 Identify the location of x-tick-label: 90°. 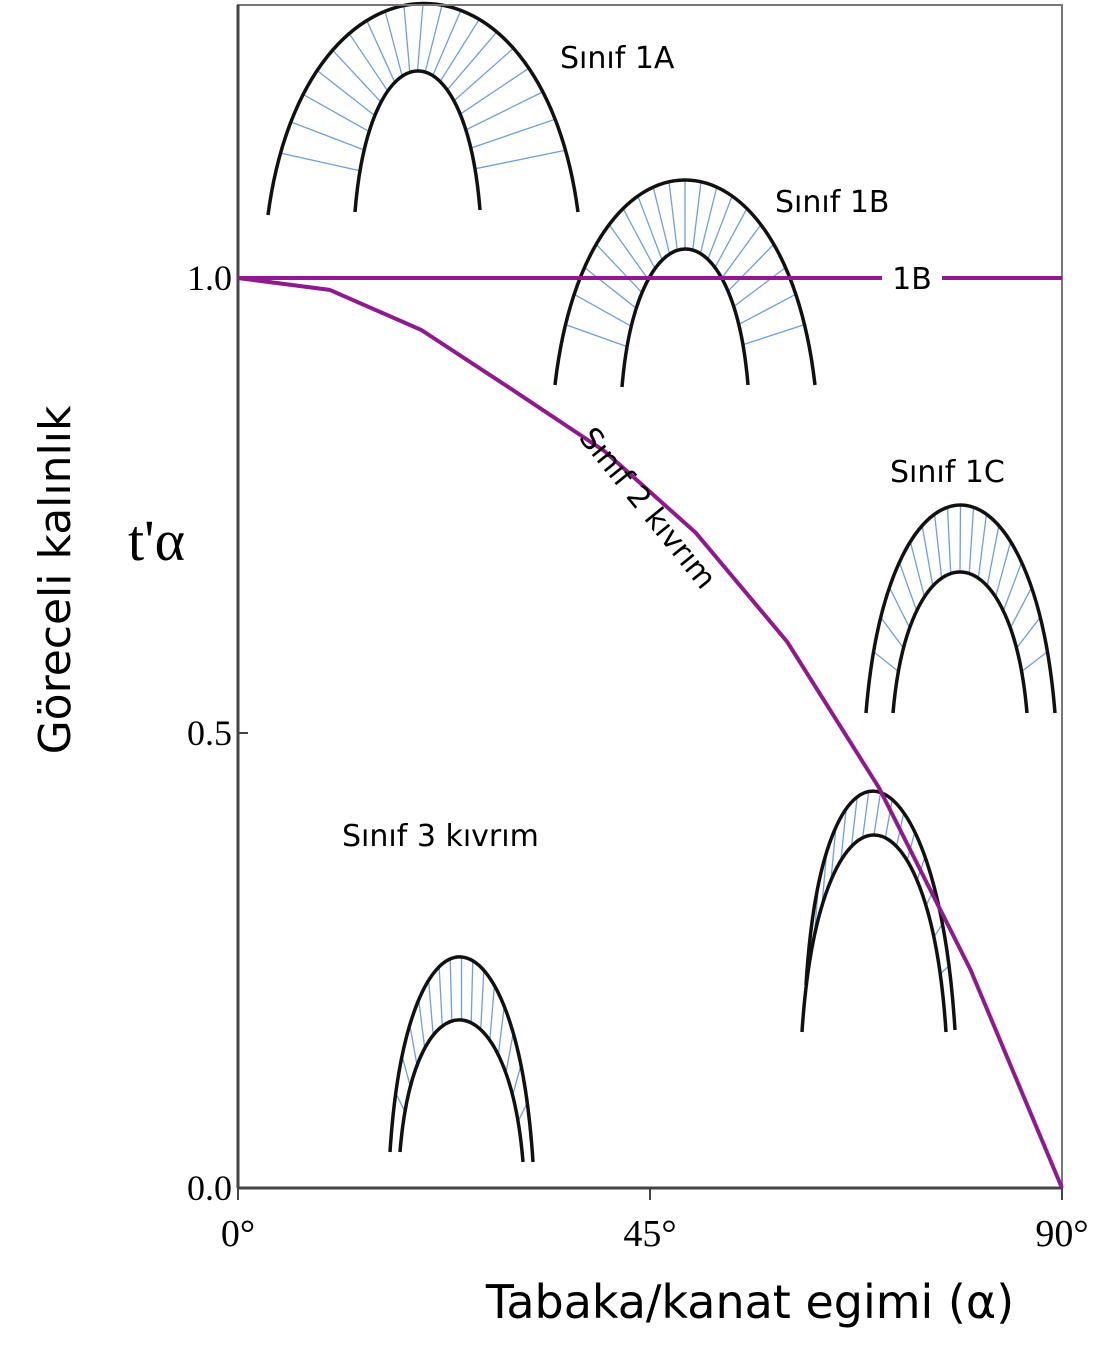
(1061, 1234).